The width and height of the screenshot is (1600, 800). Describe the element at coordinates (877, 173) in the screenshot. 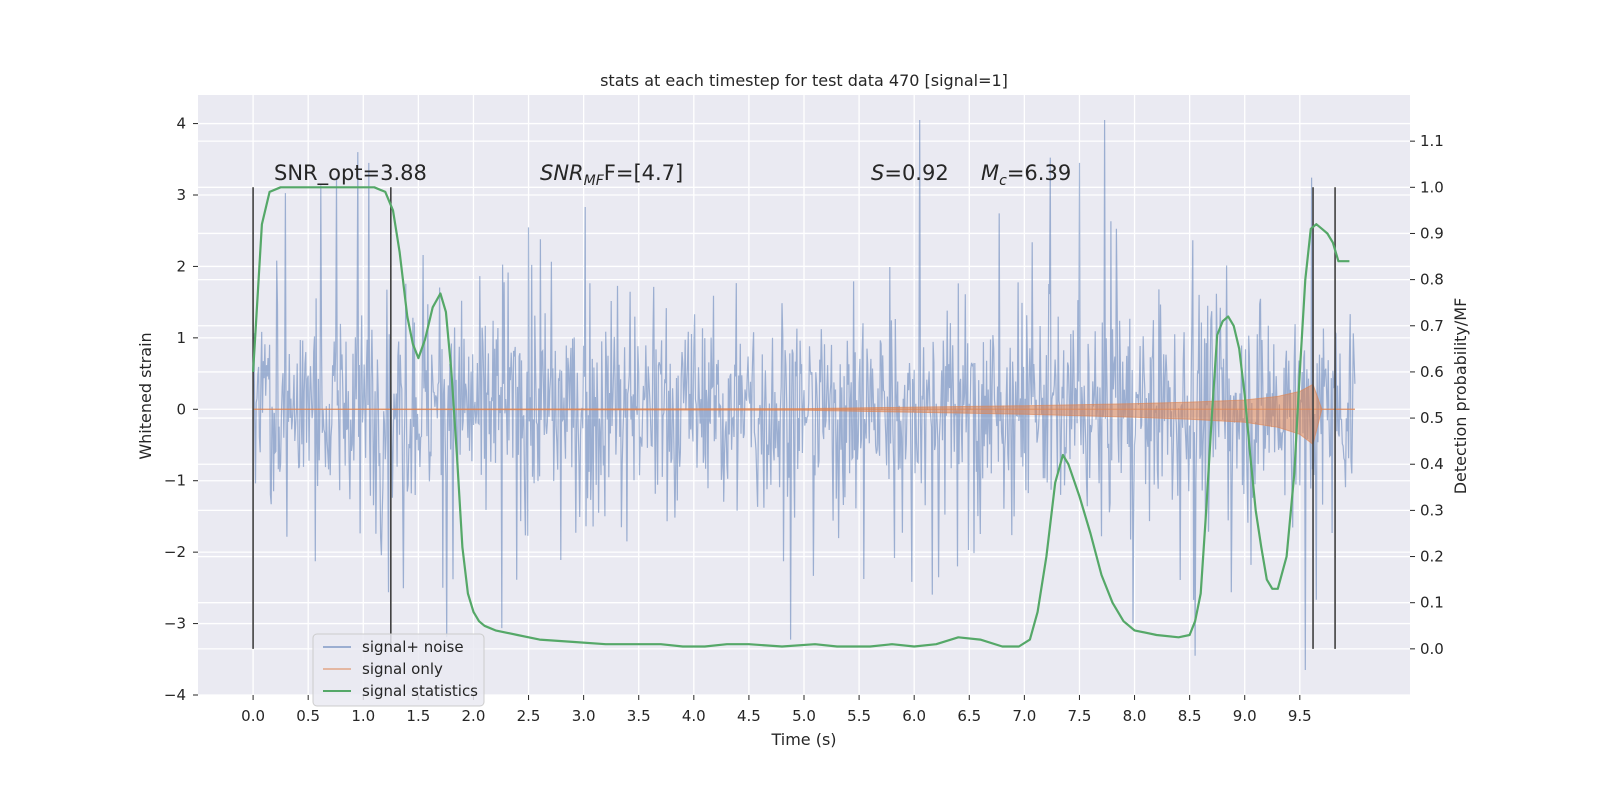

I see `annotation-s-var: S` at that location.